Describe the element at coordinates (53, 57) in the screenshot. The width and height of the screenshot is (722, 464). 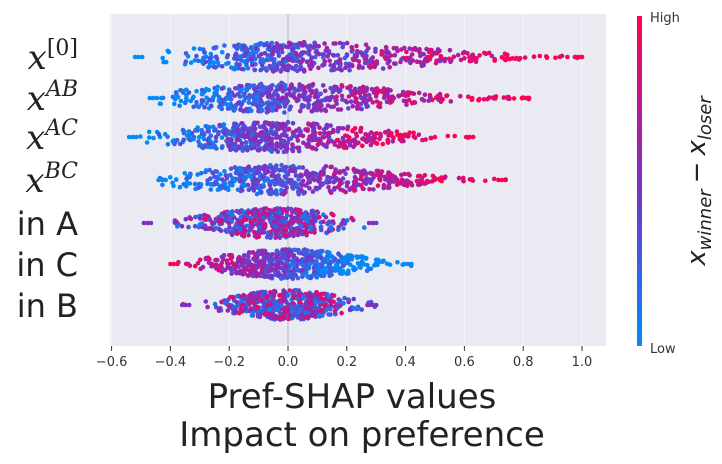
I see `feature-label: x[0]` at that location.